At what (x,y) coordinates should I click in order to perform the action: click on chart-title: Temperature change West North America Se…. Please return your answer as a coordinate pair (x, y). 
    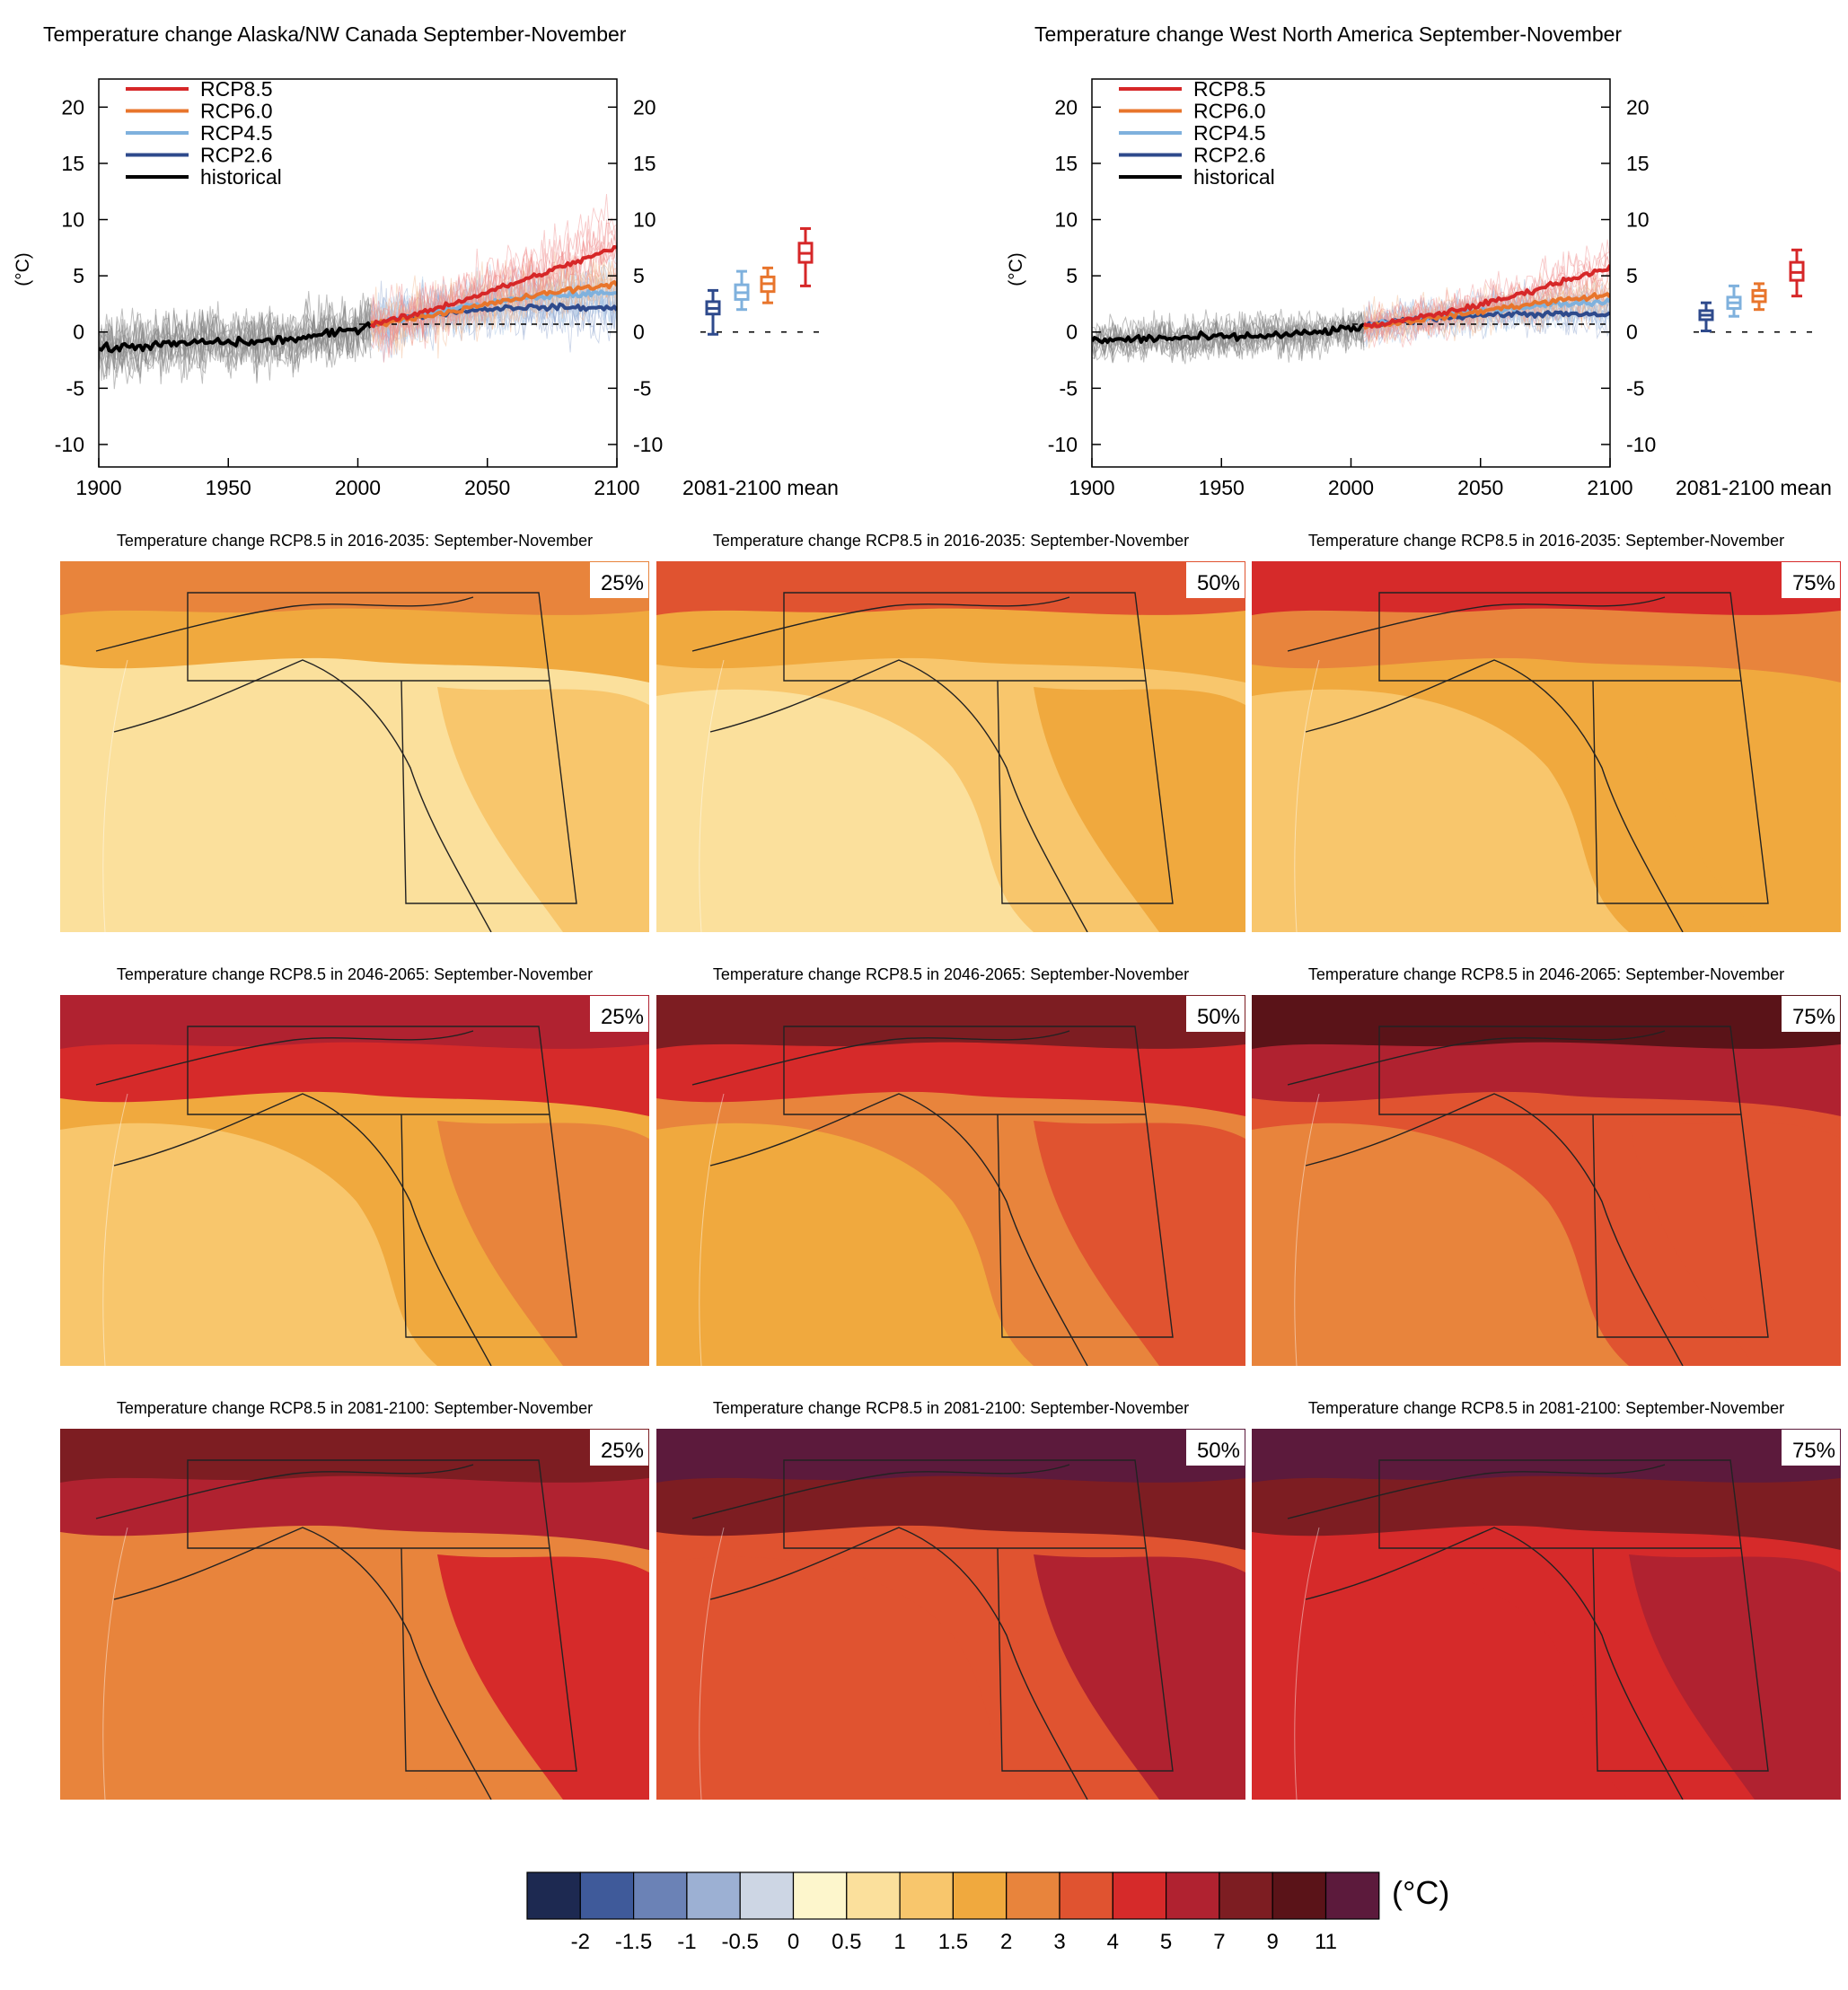
    Looking at the image, I should click on (1328, 34).